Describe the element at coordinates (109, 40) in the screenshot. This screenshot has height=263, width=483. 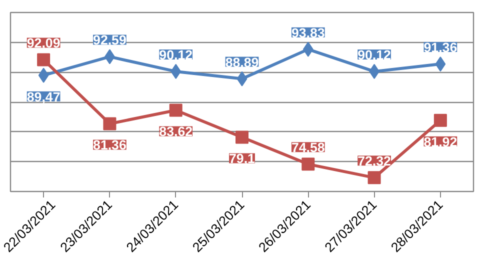
I see `data-label: 92,59` at that location.